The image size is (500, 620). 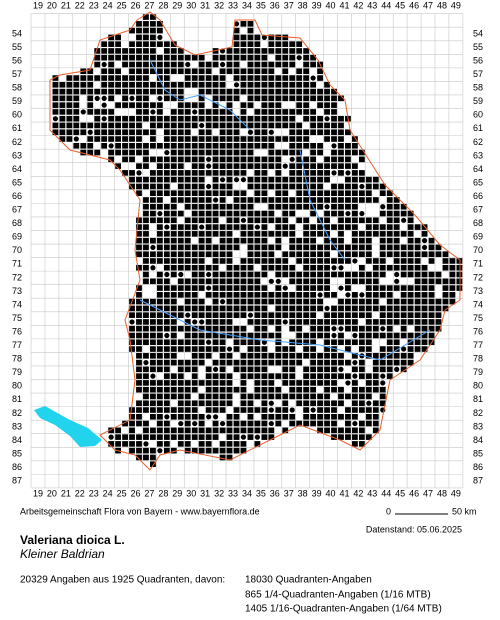 What do you see at coordinates (17, 115) in the screenshot?
I see `row-label: 60` at bounding box center [17, 115].